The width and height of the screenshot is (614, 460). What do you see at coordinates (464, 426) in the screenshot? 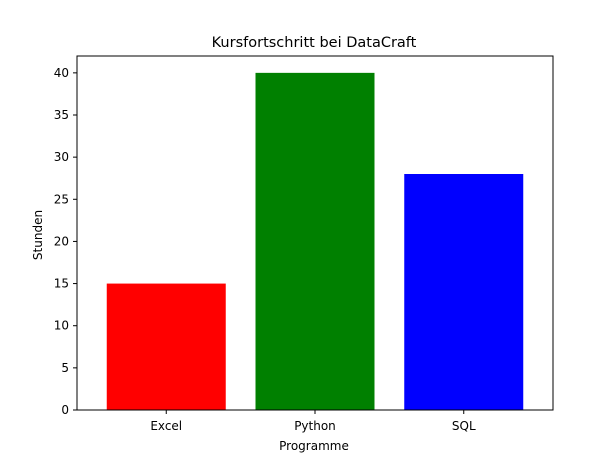
I see `x-tick-label: SQL` at bounding box center [464, 426].